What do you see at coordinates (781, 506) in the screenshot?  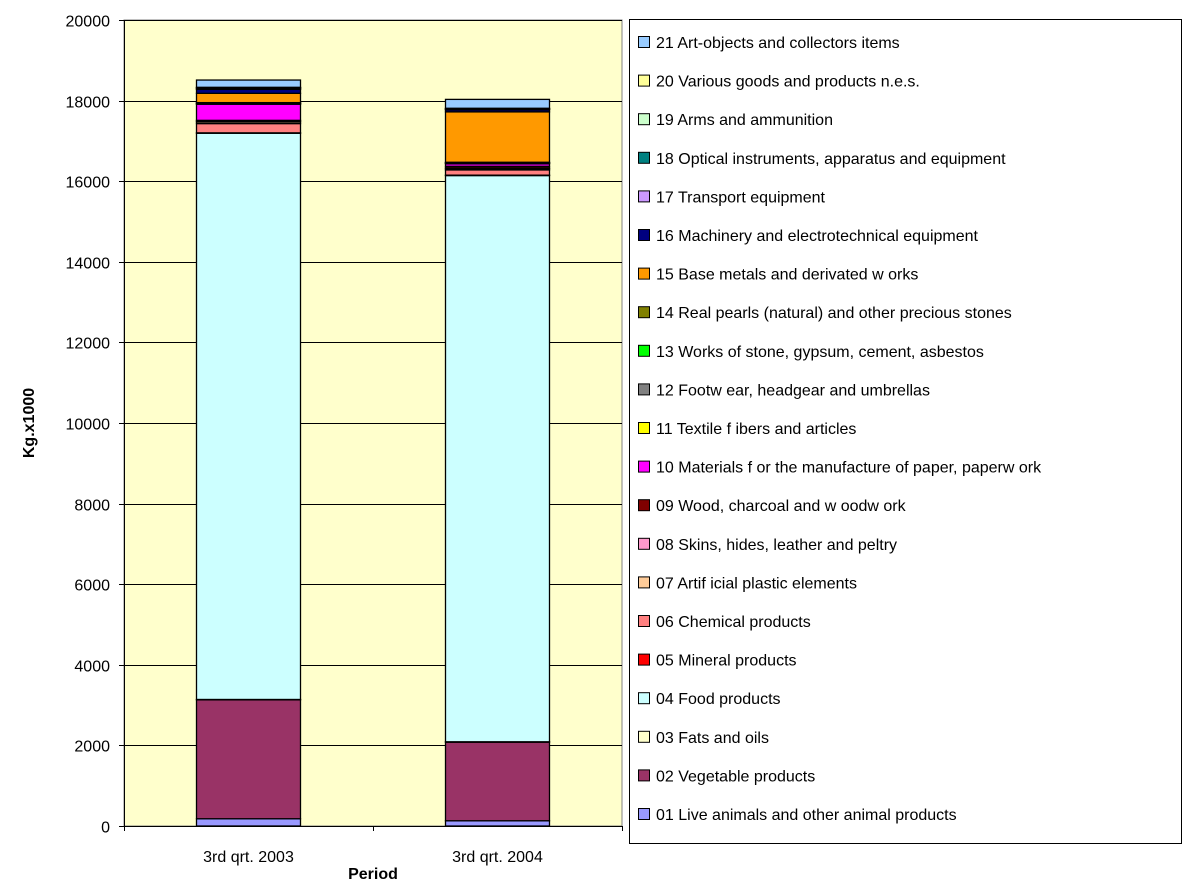 I see `legend-label: 09 Wood, charcoal and w oodw ork` at bounding box center [781, 506].